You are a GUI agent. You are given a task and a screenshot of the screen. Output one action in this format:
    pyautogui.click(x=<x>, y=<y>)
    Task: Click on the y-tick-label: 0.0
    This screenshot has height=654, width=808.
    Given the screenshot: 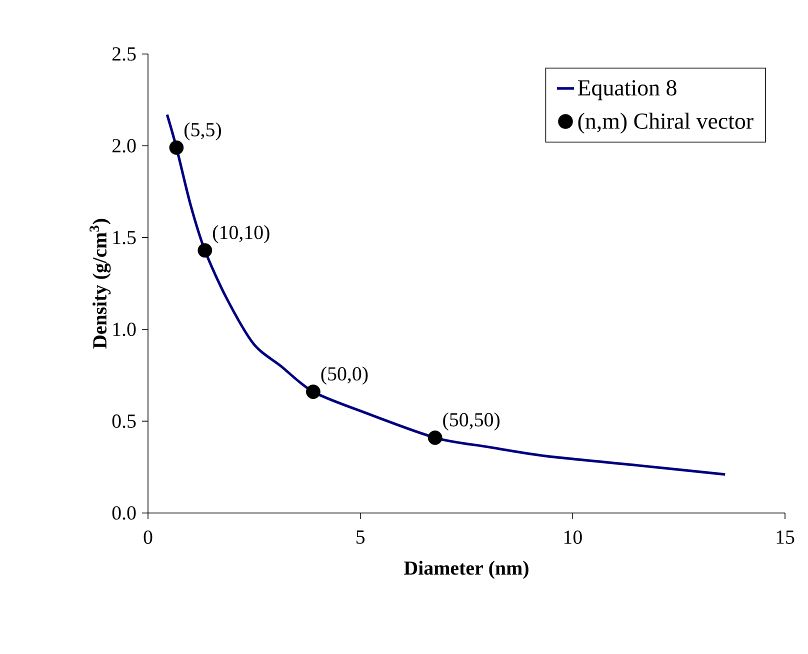 What is the action you would take?
    pyautogui.click(x=124, y=513)
    